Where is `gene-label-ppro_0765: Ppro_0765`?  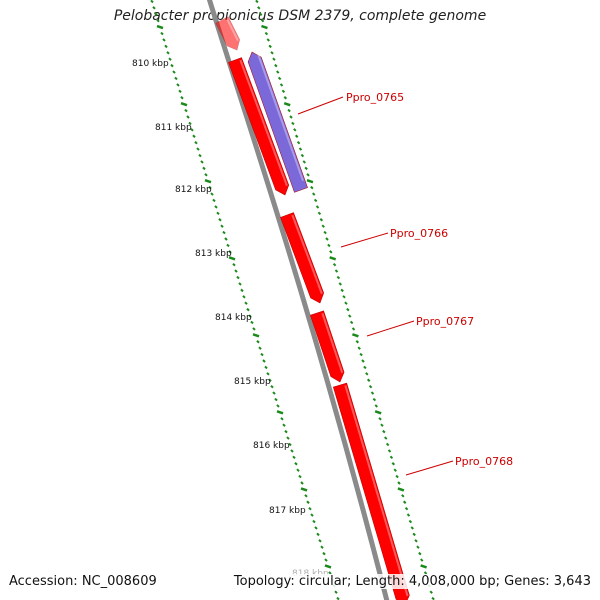 gene-label-ppro_0765: Ppro_0765 is located at coordinates (375, 97).